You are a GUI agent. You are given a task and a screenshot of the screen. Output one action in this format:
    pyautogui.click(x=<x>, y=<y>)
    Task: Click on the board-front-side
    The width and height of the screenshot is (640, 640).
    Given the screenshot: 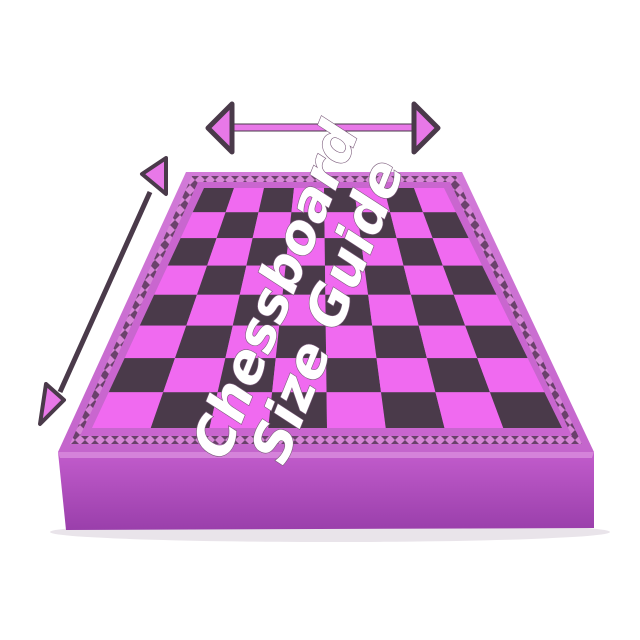 What is the action you would take?
    pyautogui.click(x=326, y=491)
    